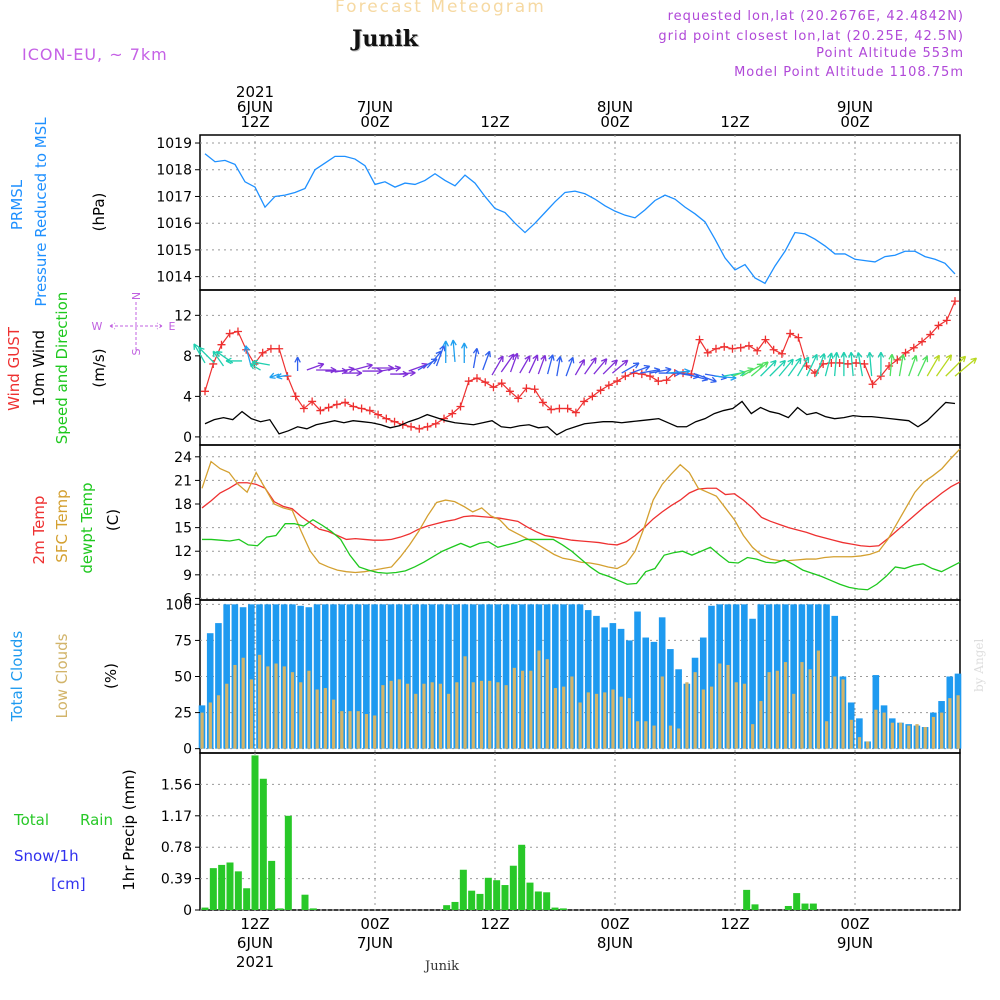 Image resolution: width=1000 pixels, height=1000 pixels. Describe the element at coordinates (615, 107) in the screenshot. I see `time-label-top: 8JUN` at that location.